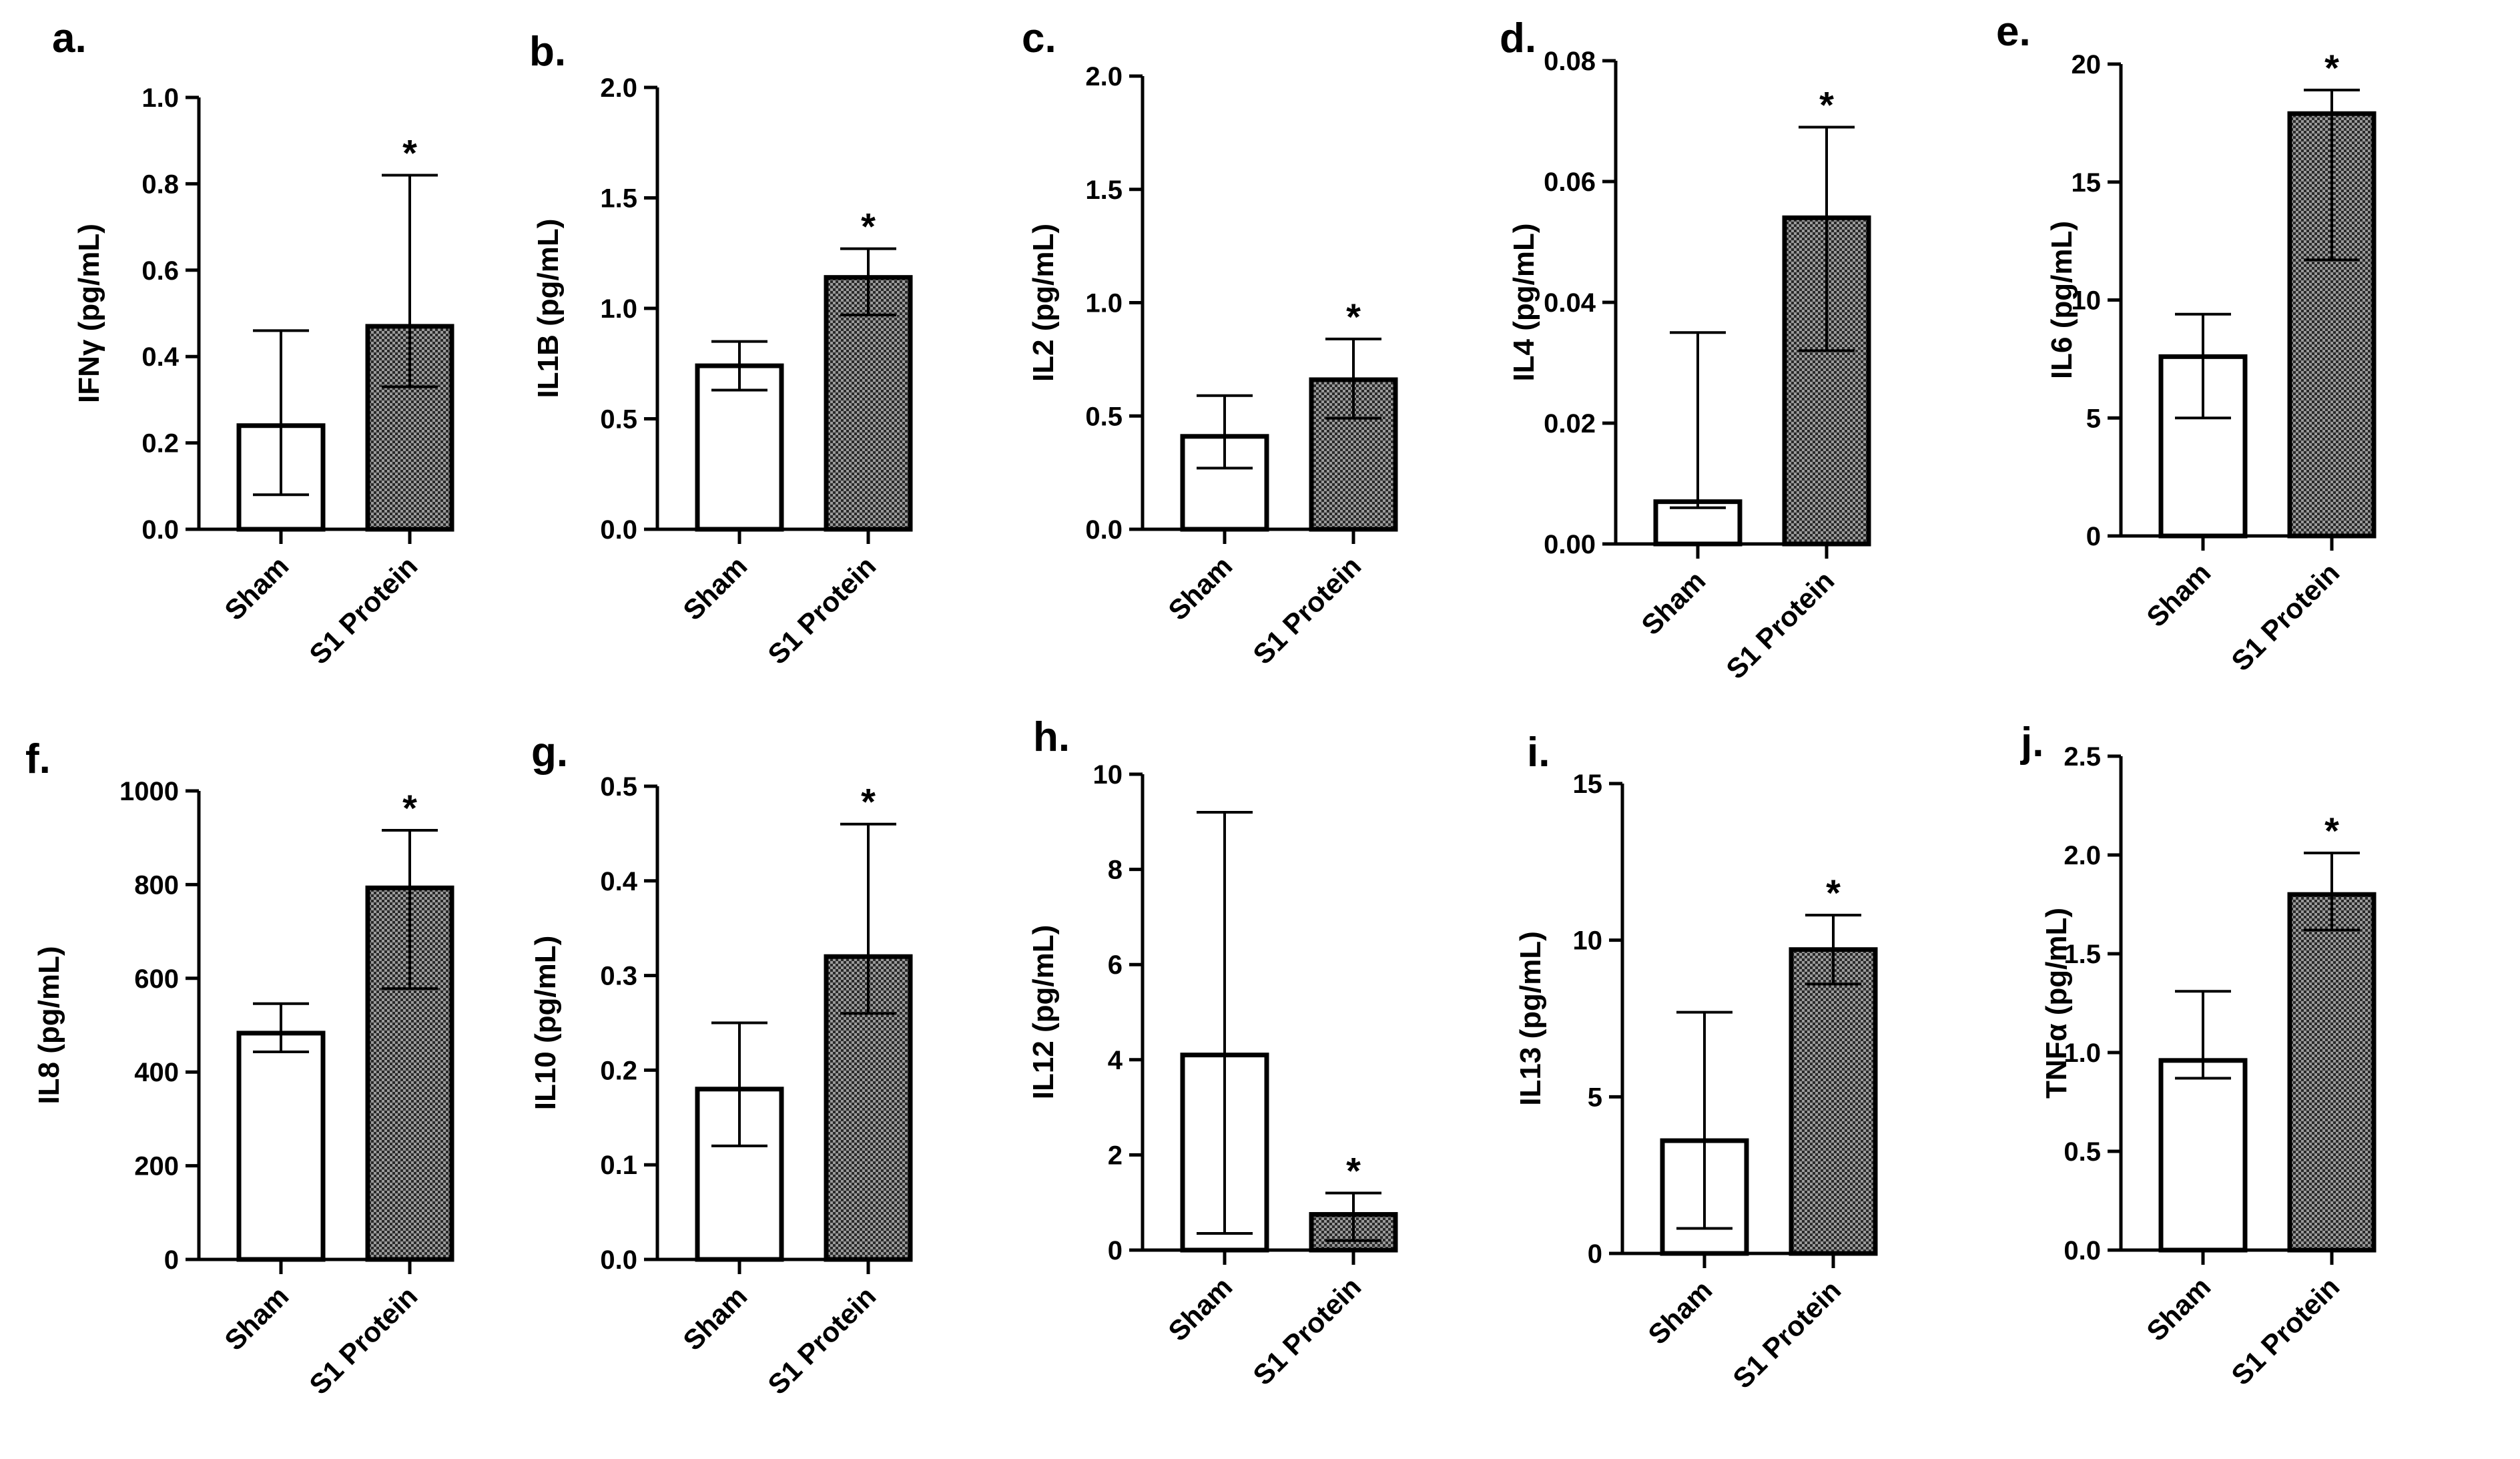  I want to click on y-axis-label: TNFα (pg/mL), so click(2056, 1003).